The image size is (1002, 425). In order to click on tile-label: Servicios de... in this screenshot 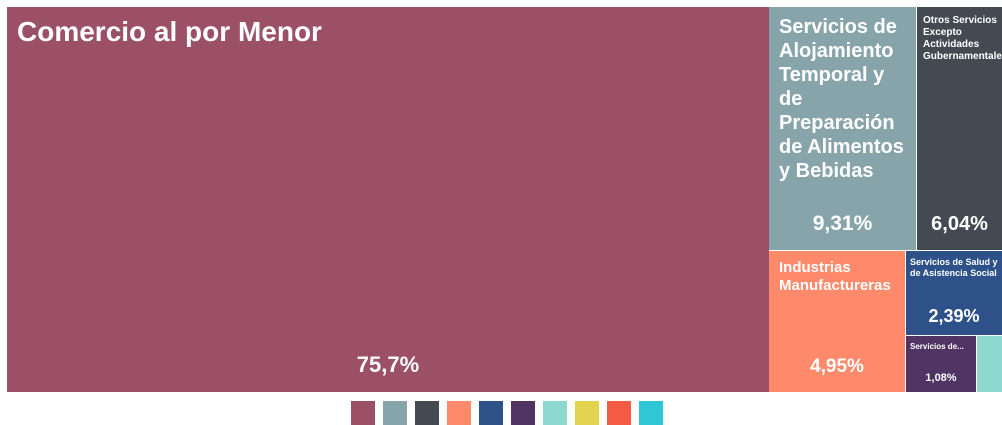, I will do `click(937, 346)`.